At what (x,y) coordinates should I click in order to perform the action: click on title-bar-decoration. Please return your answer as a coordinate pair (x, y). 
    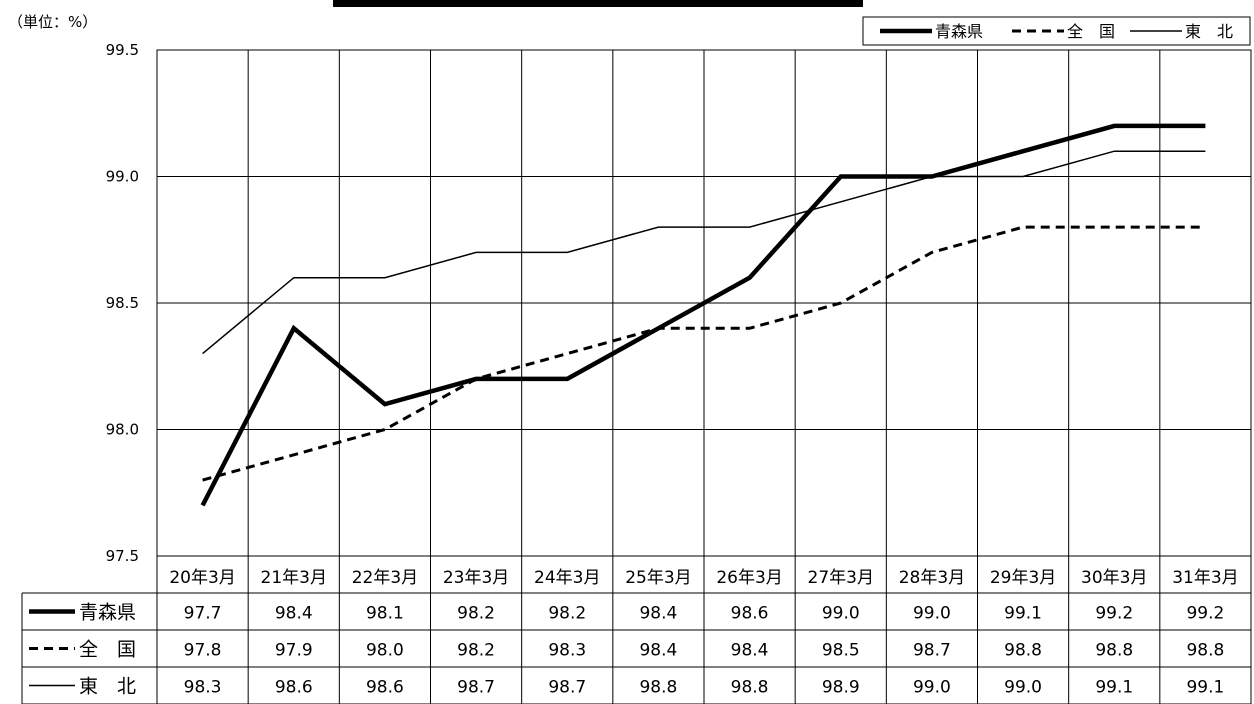
    Looking at the image, I should click on (598, 3).